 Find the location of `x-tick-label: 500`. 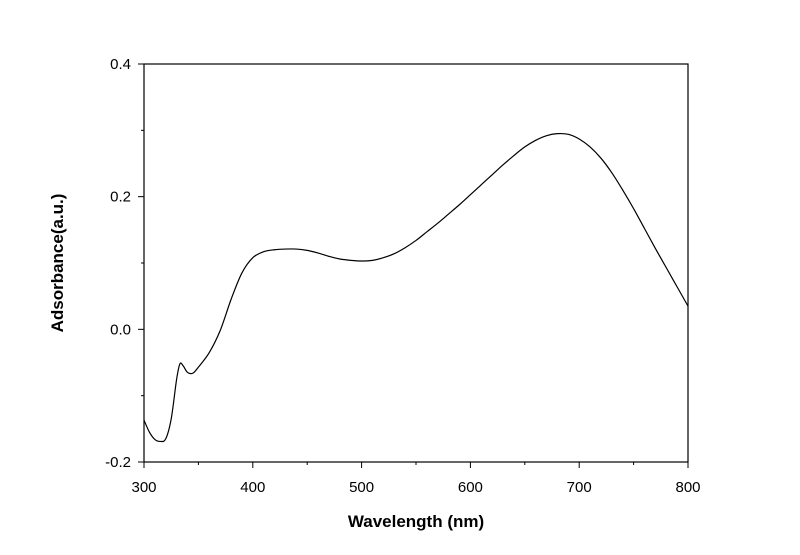

x-tick-label: 500 is located at coordinates (361, 487).